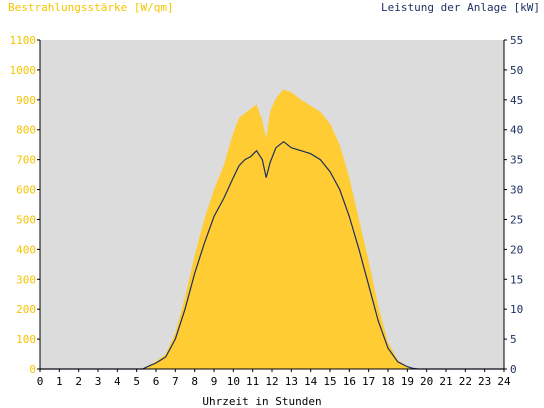 This screenshot has width=544, height=408. I want to click on x-tick-label: 13, so click(291, 381).